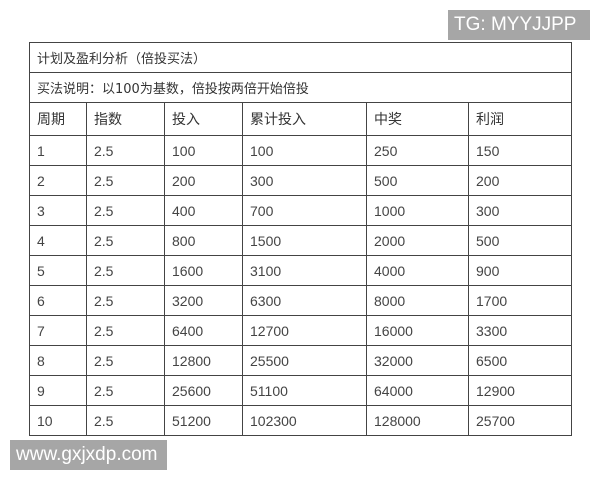 This screenshot has width=600, height=480. Describe the element at coordinates (417, 150) in the screenshot. I see `table-cell: 250` at that location.